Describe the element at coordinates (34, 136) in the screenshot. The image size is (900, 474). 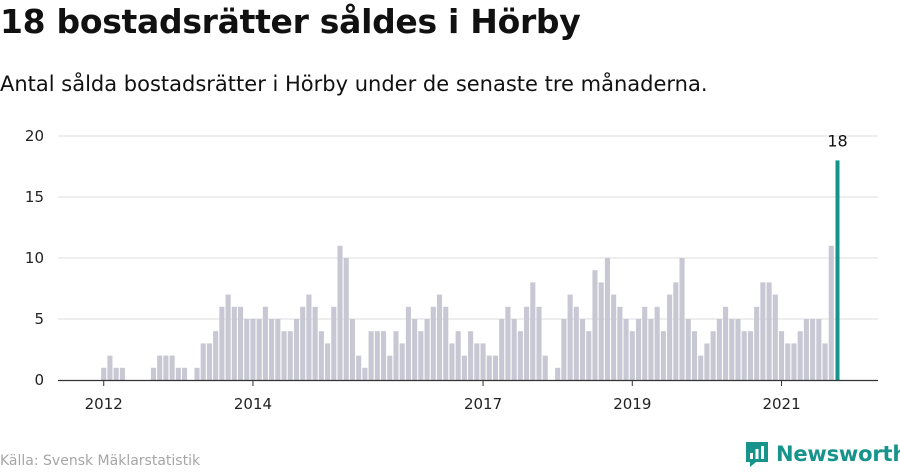
I see `y-tick-label: 20` at that location.